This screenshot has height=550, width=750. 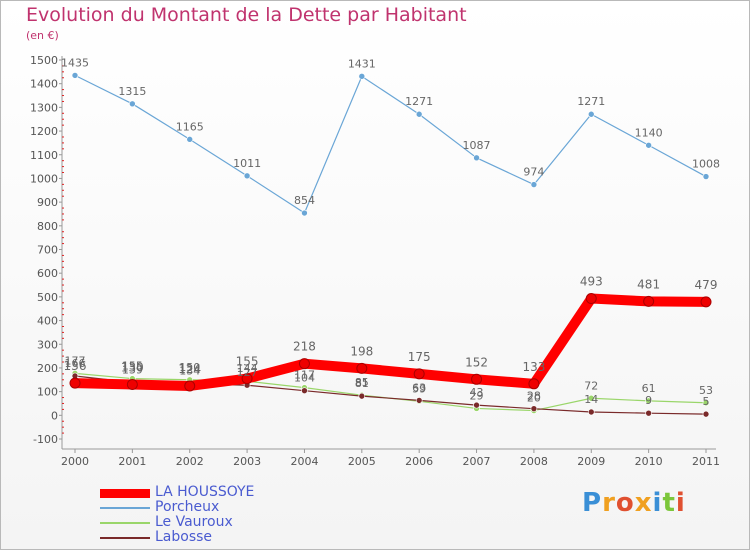 I want to click on data-label-la-houssoye: 481, so click(x=648, y=284).